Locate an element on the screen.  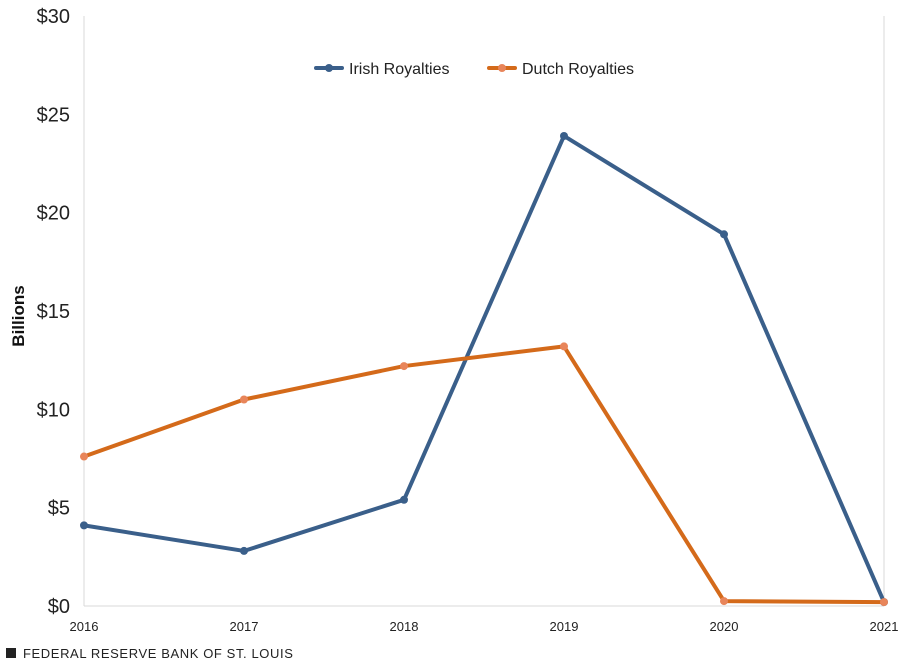
y-axis: $0 $5 $10 $15 $20 $25 $30 is located at coordinates (53, 312).